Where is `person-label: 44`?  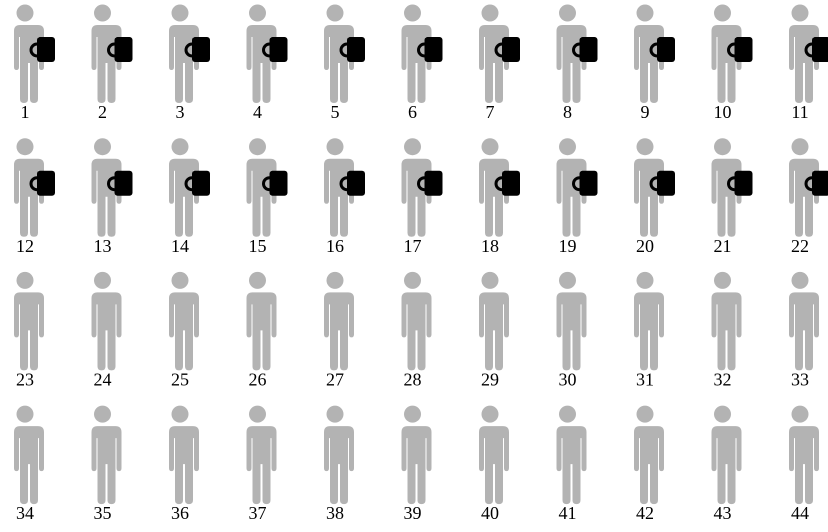
person-label: 44 is located at coordinates (800, 513).